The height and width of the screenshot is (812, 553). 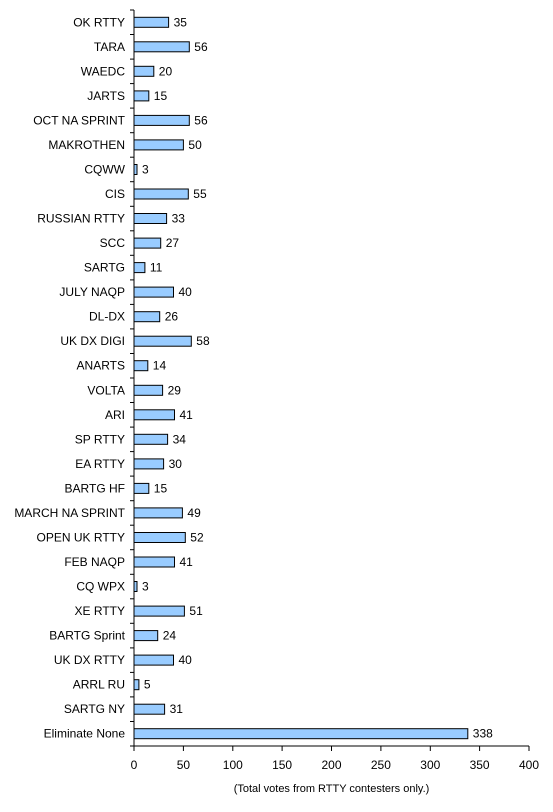 I want to click on value-label: 34, so click(x=180, y=439).